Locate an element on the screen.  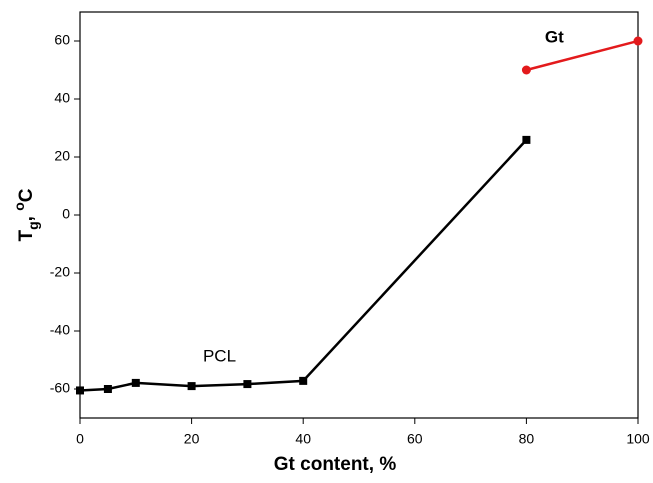
x-tick-label: 0 is located at coordinates (80, 439).